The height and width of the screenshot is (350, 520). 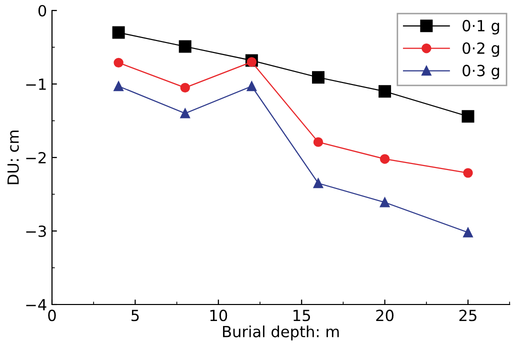 What do you see at coordinates (302, 316) in the screenshot?
I see `x-tick-label: 15` at bounding box center [302, 316].